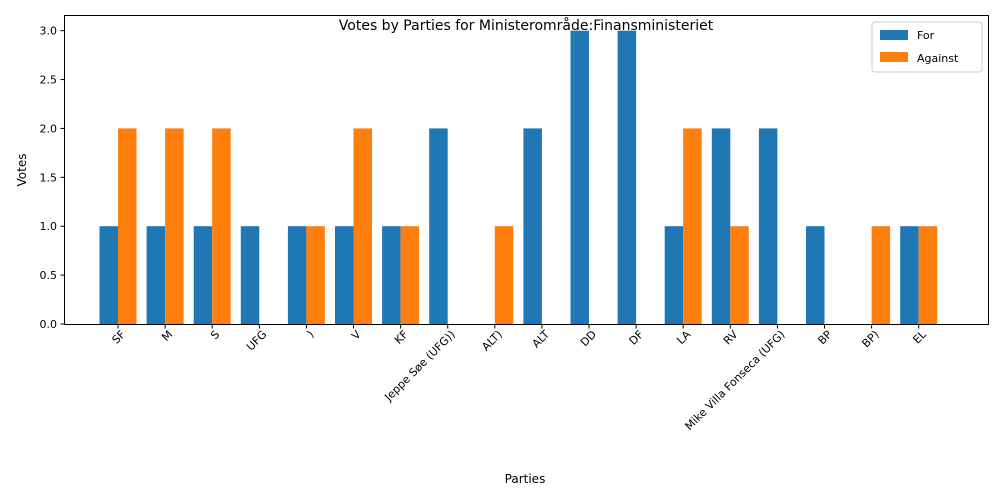  I want to click on x-tick-label-kf-6: KF, so click(401, 337).